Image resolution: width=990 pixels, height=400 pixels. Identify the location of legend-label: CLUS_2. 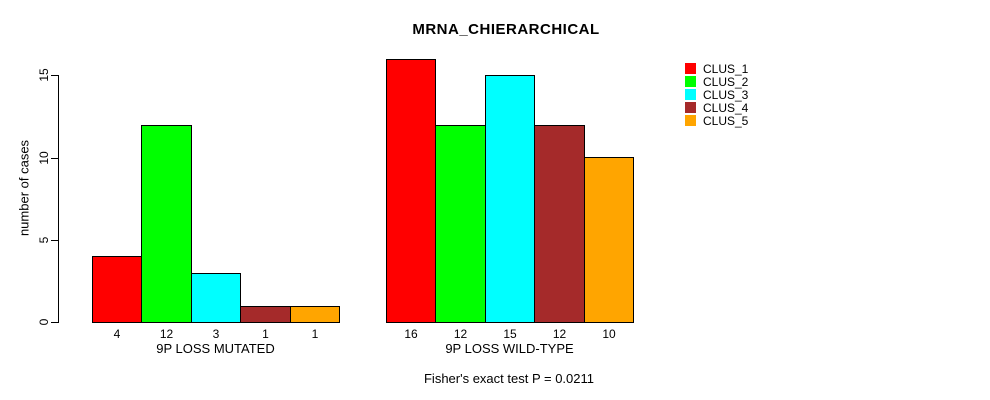
(726, 82).